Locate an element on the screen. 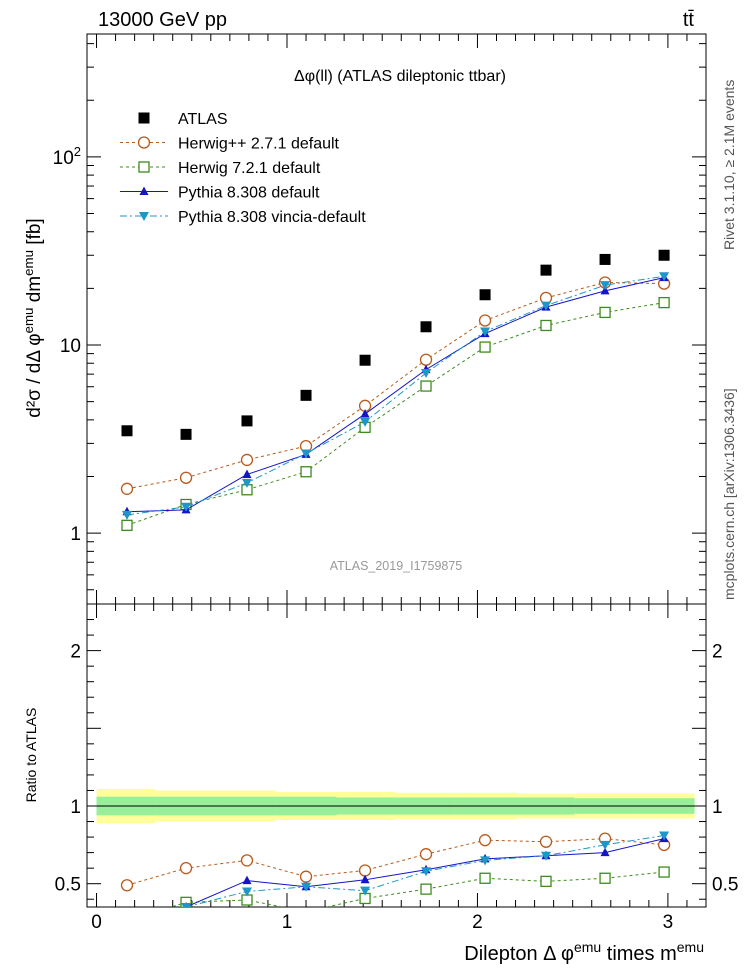 Image resolution: width=746 pixels, height=972 pixels. ratio-y-tick-label: 2 is located at coordinates (75, 652).